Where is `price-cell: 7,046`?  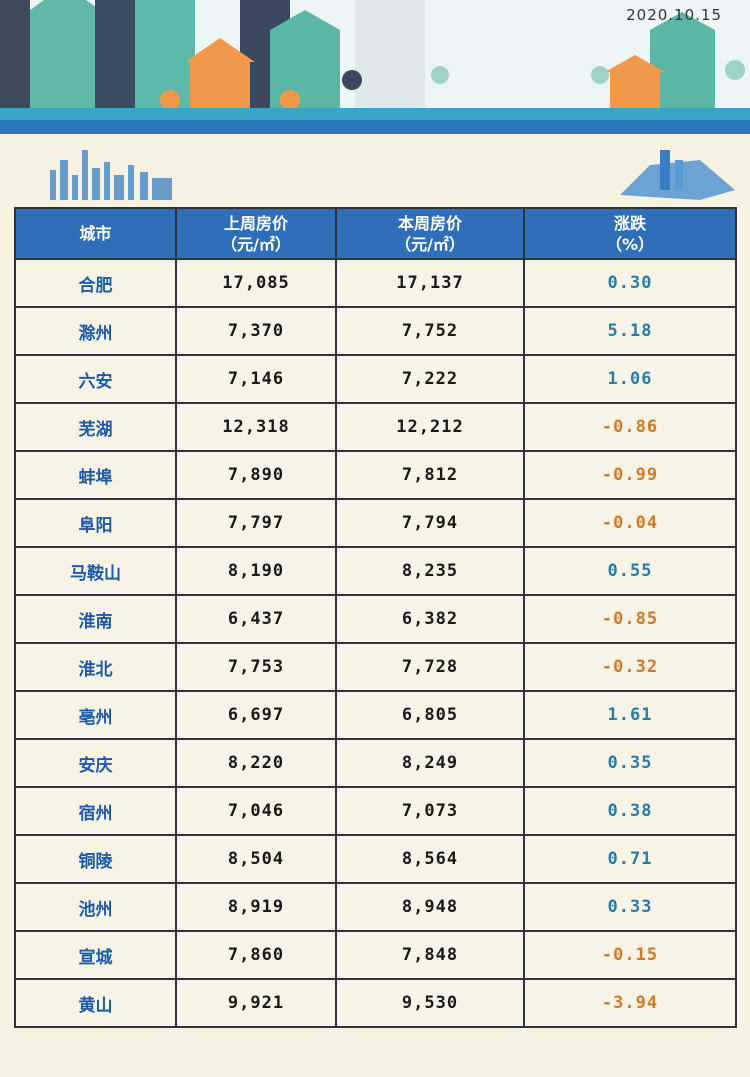
price-cell: 7,046 is located at coordinates (256, 811).